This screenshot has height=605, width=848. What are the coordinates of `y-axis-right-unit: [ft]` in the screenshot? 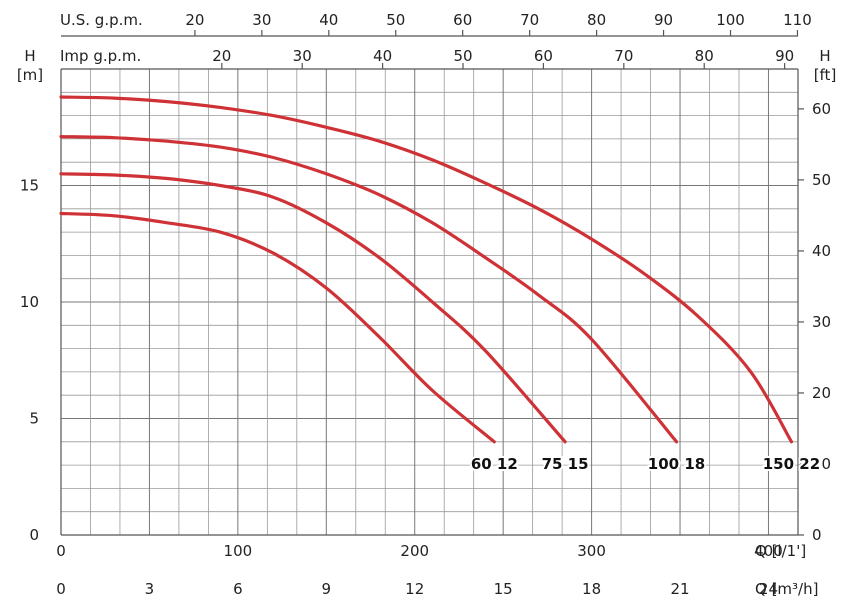 It's located at (825, 75).